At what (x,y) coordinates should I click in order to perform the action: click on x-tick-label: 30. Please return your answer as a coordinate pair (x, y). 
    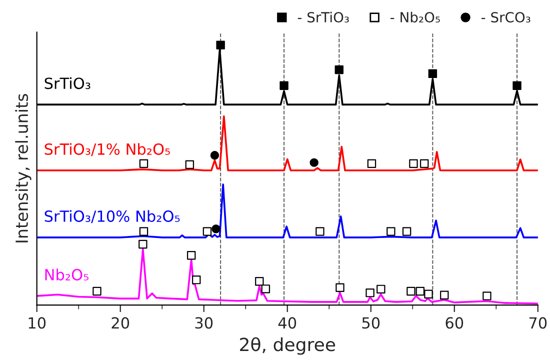
    Looking at the image, I should click on (204, 323).